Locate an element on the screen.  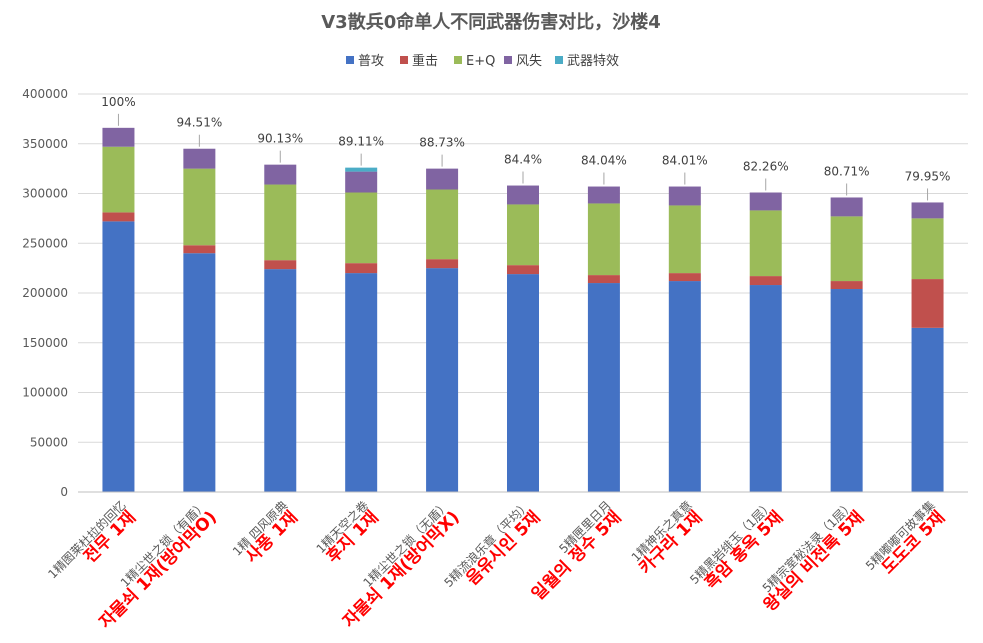
percent-label-1: 94.51% is located at coordinates (199, 123).